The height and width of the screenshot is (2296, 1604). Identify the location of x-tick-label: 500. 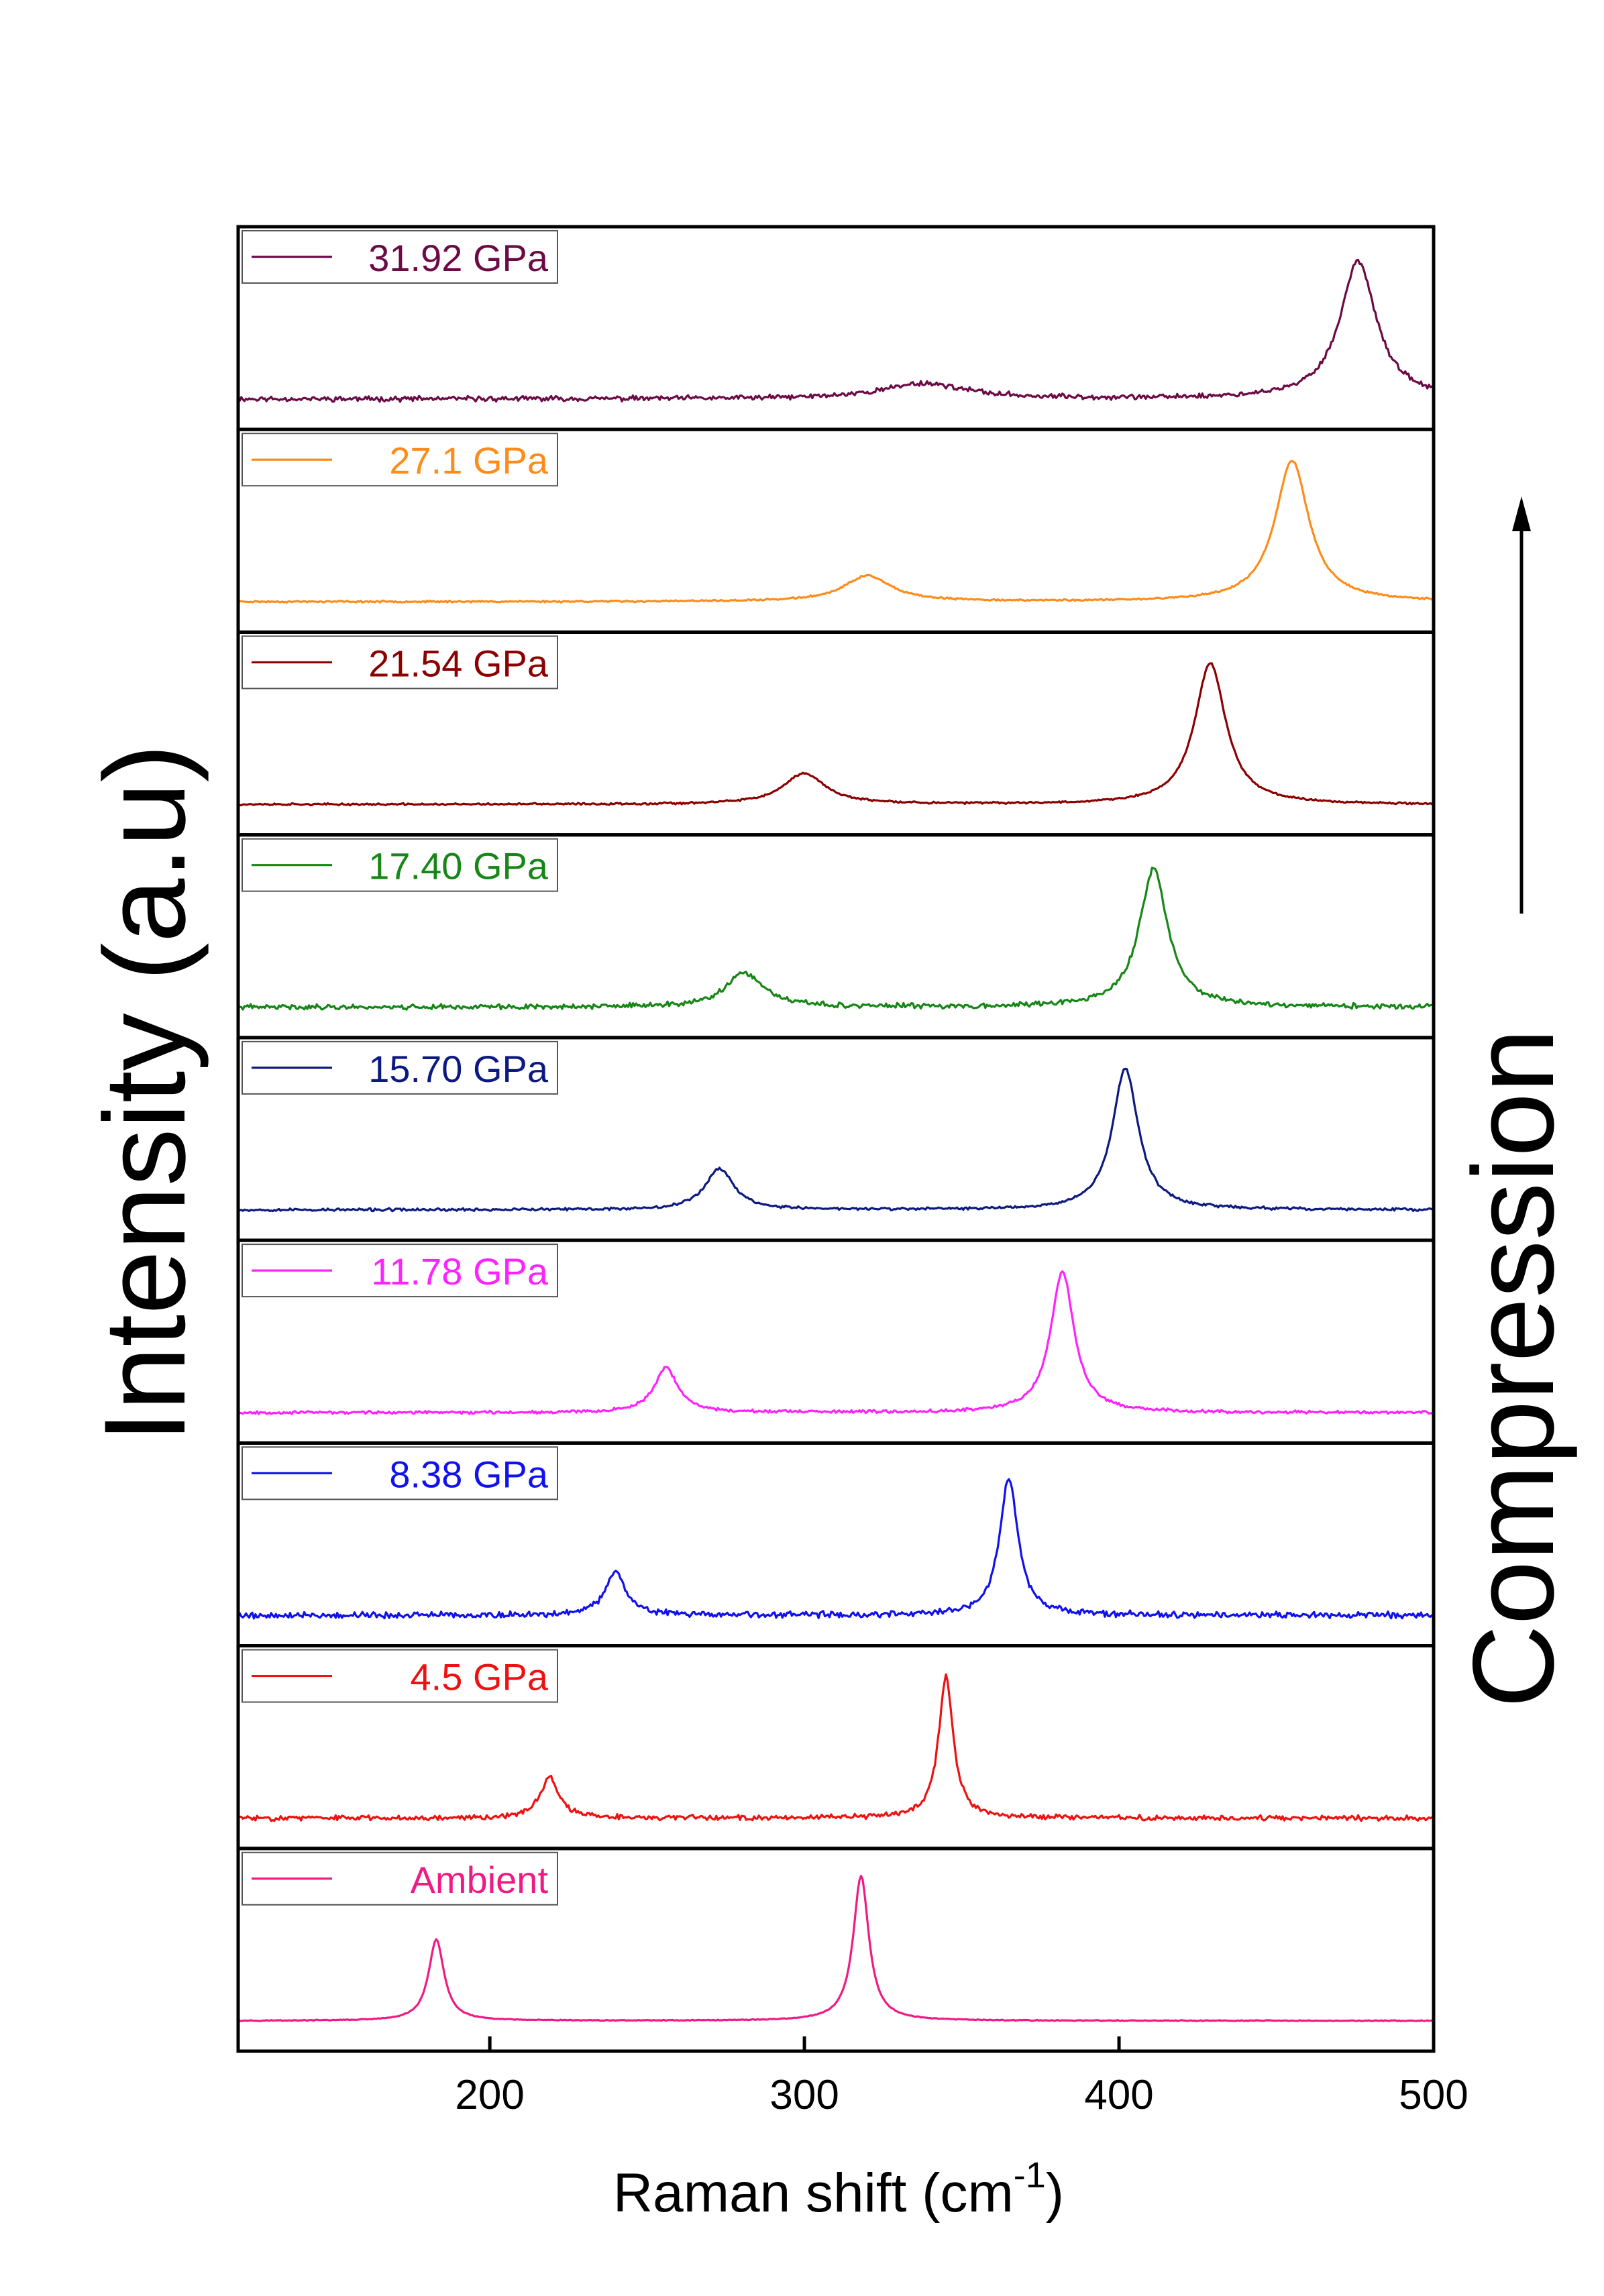
(1433, 2095).